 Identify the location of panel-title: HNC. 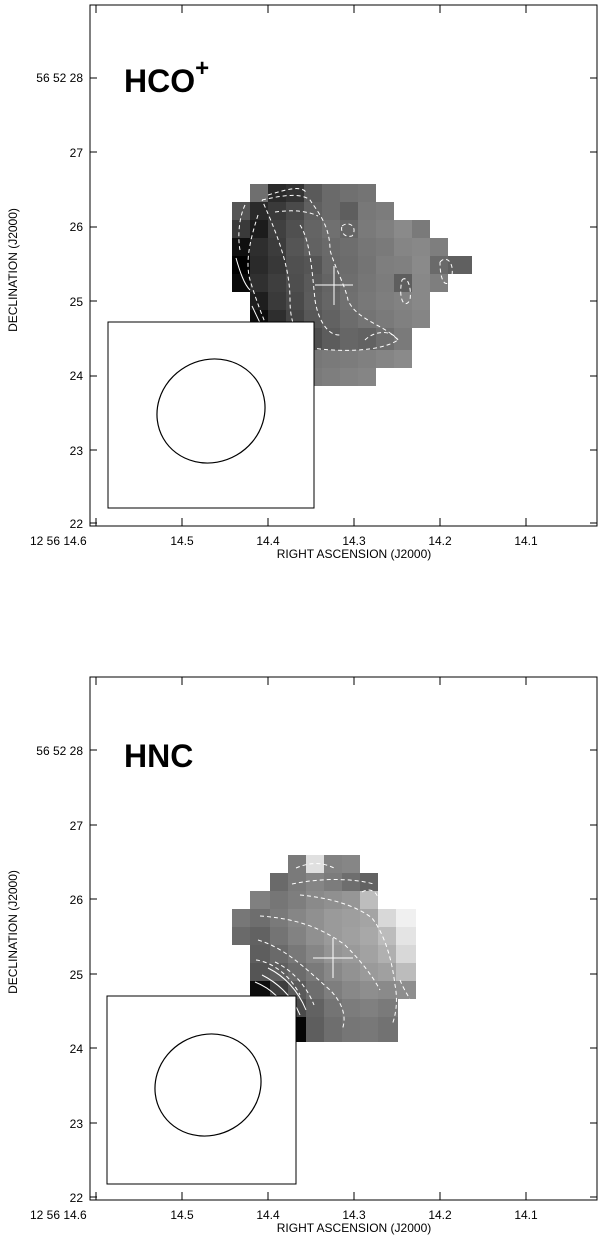
(158, 756).